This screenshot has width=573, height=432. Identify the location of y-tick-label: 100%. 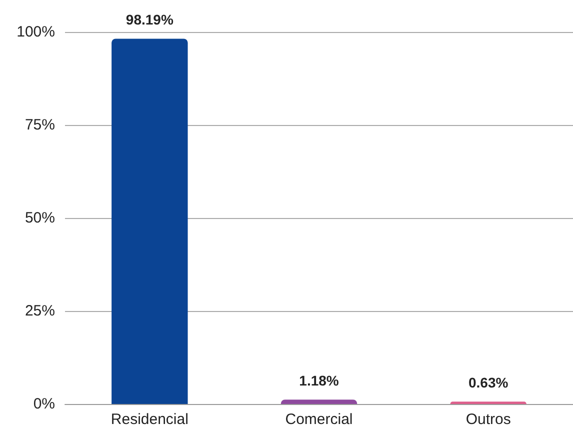
(35, 32).